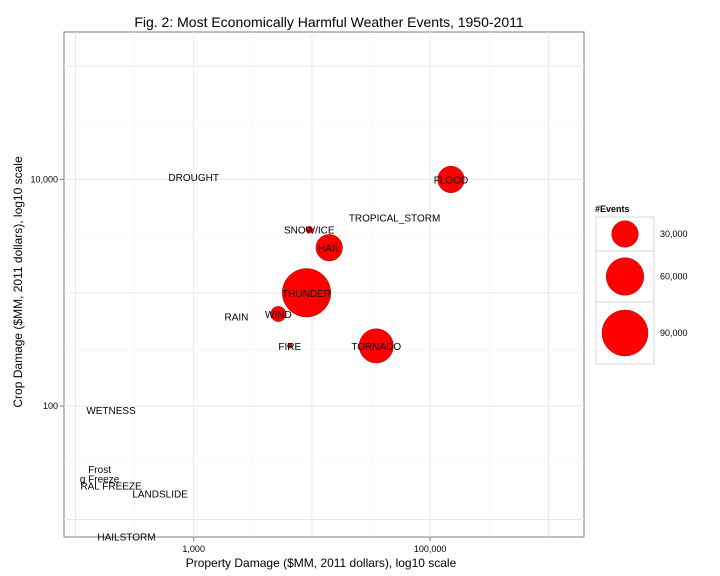  I want to click on point-label: RAL FREEZE, so click(111, 486).